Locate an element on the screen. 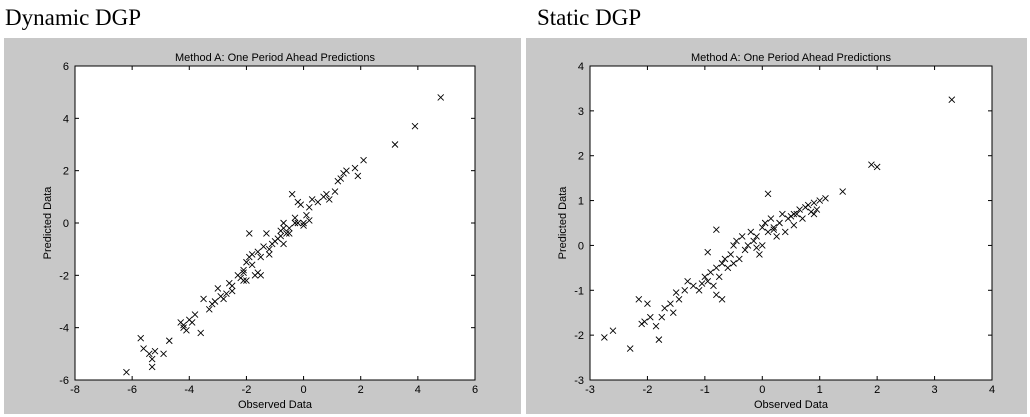  y-tick-label: 4 is located at coordinates (66, 119).